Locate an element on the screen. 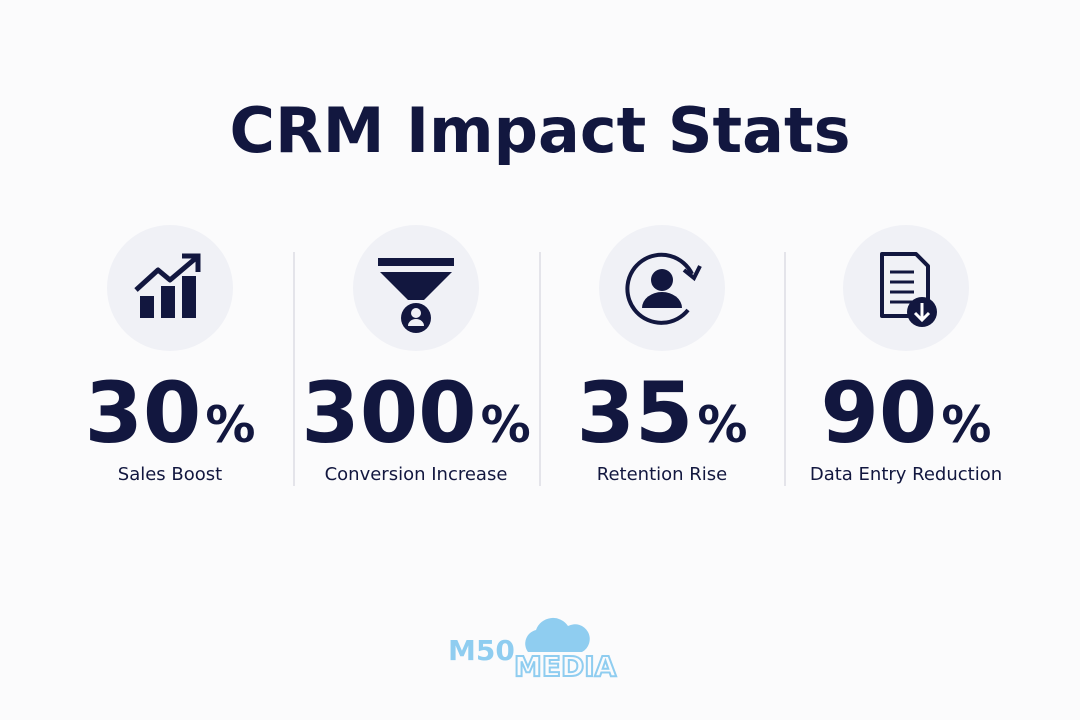 The image size is (1080, 720). stat-value: 90 is located at coordinates (878, 413).